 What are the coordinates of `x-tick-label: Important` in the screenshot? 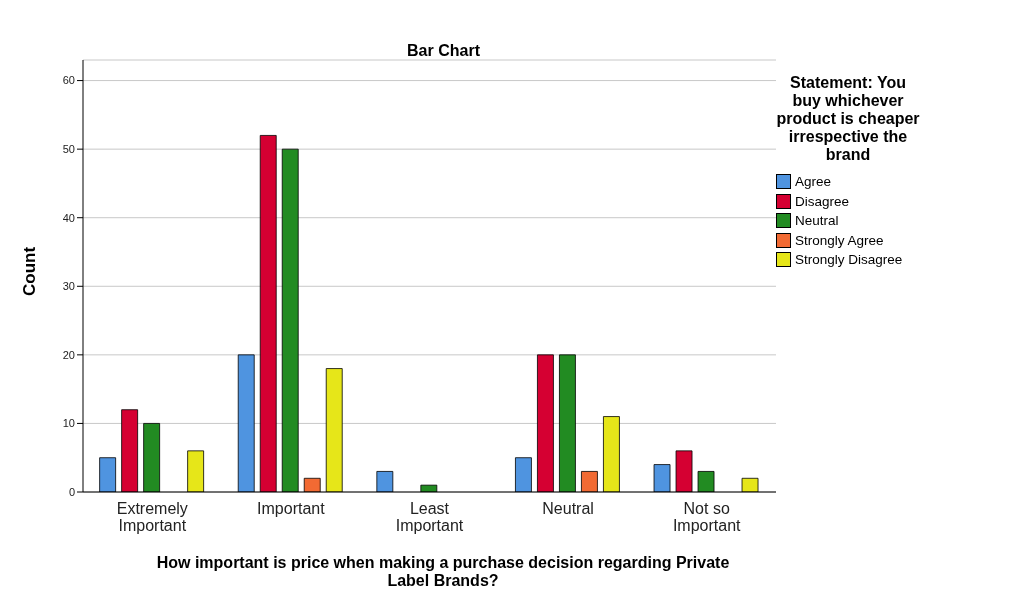 It's located at (291, 508).